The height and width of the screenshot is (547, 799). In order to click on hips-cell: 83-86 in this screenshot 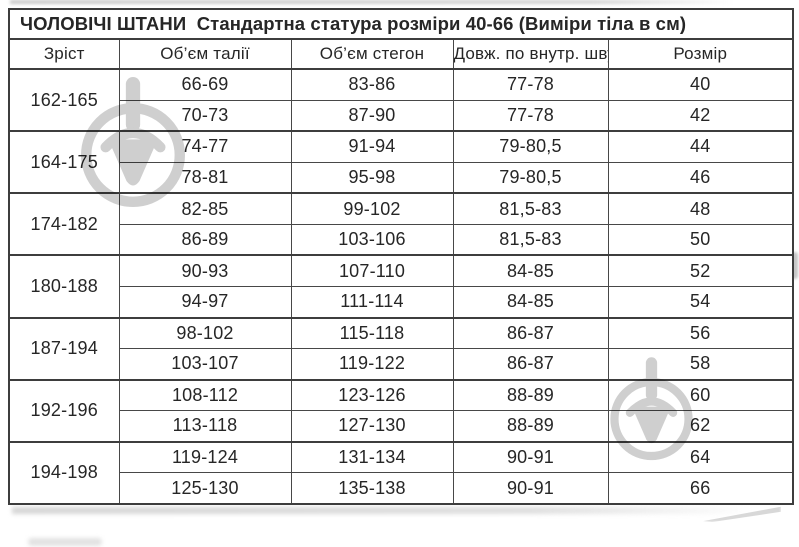, I will do `click(372, 84)`.